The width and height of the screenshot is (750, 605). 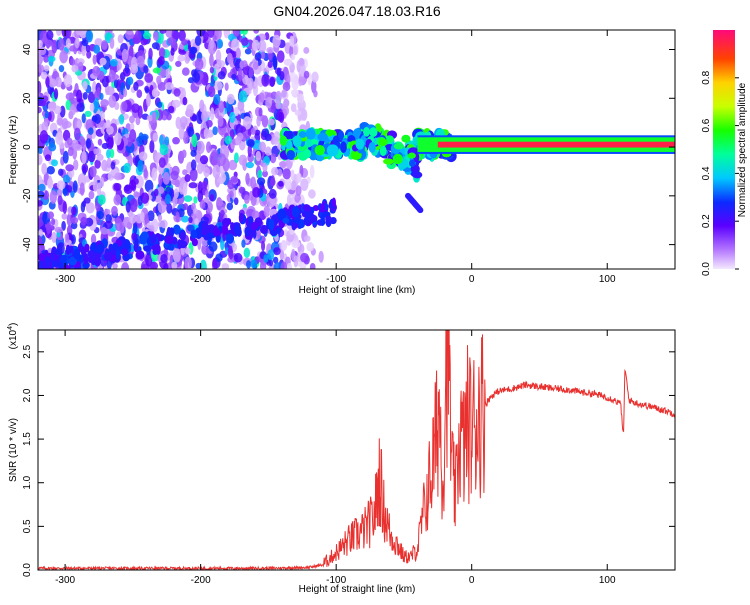 What do you see at coordinates (706, 221) in the screenshot?
I see `colorbar-tick-label: 0.2` at bounding box center [706, 221].